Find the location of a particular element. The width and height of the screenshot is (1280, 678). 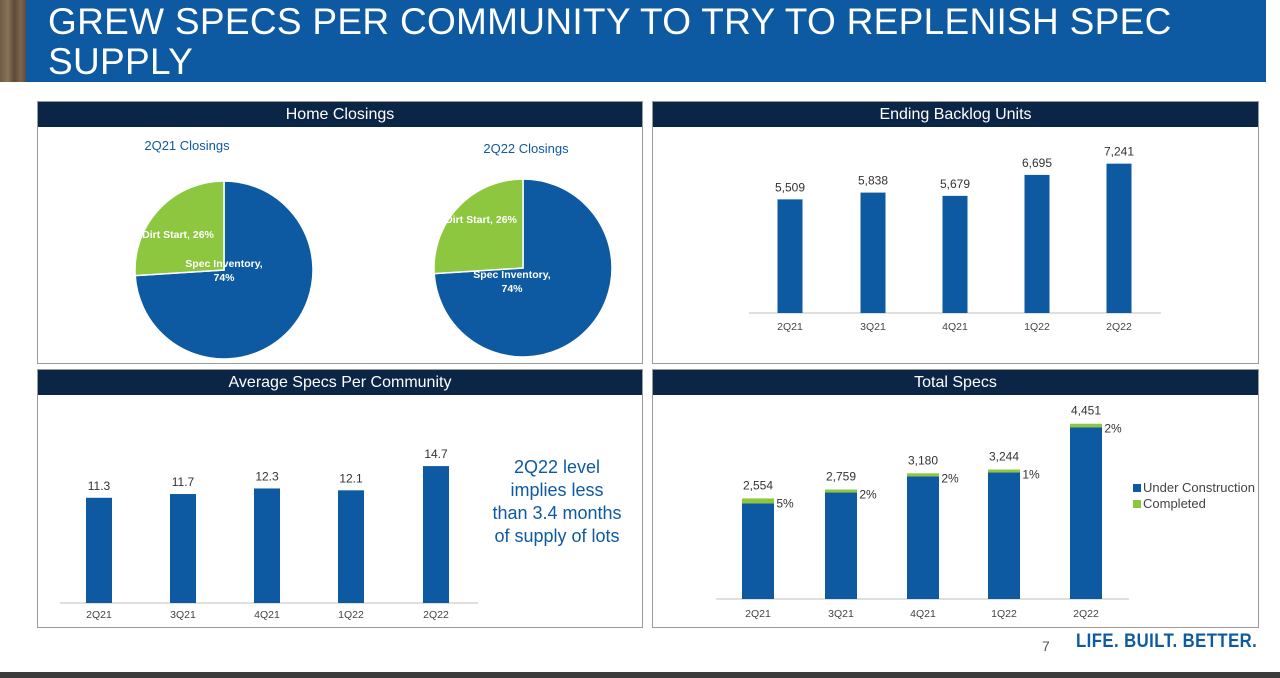

data-label: 11.3 is located at coordinates (99, 486).